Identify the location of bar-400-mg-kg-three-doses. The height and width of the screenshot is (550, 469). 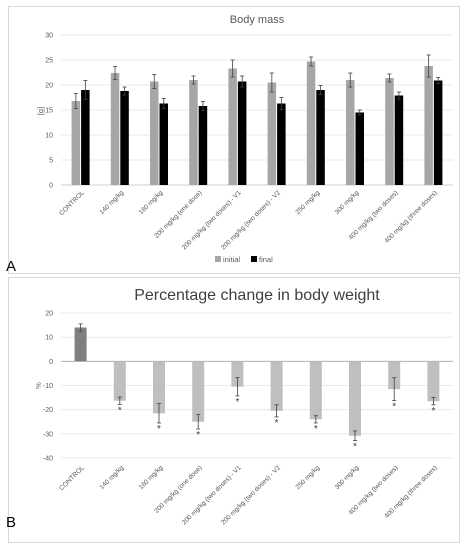
(433, 381).